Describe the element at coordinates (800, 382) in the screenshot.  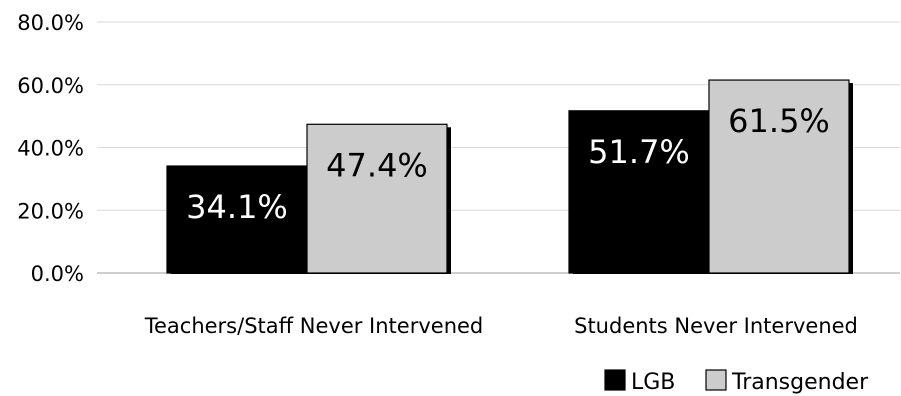
I see `legend-label: Transgender` at that location.